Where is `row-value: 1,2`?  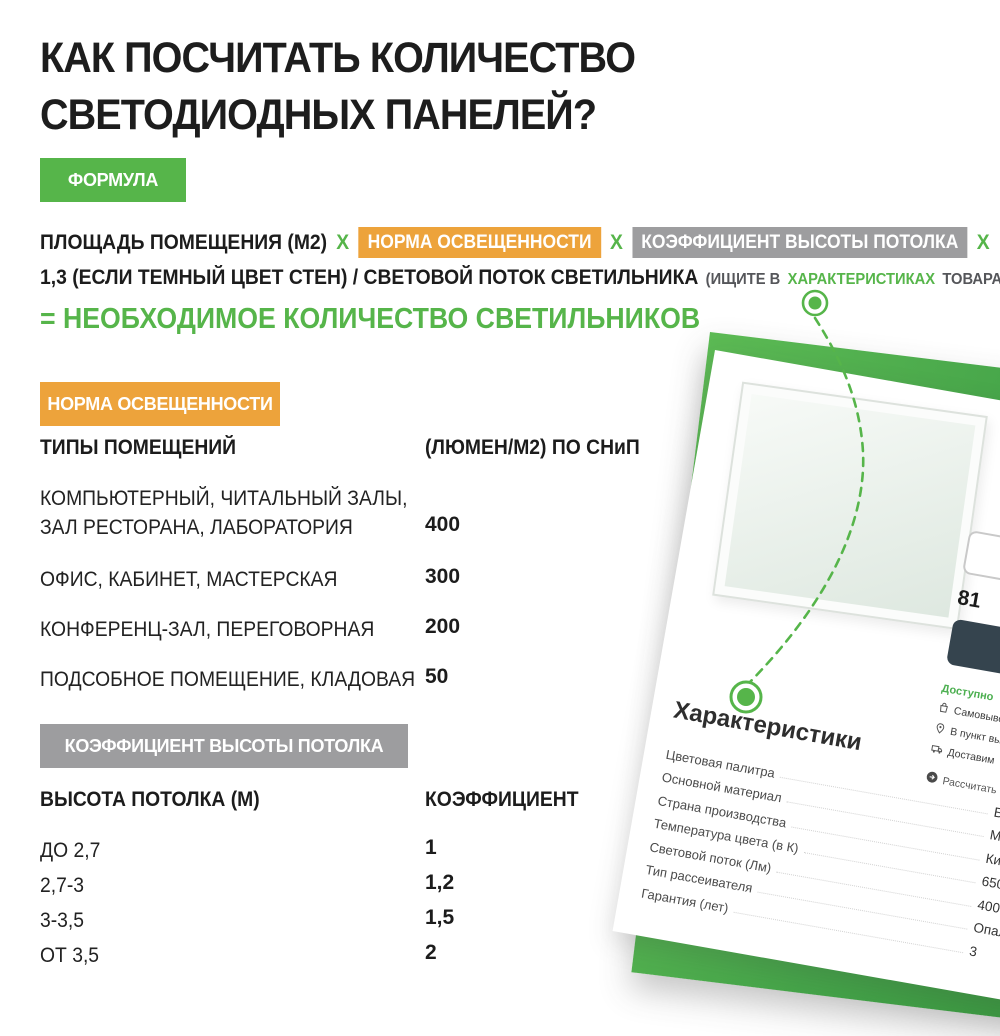 row-value: 1,2 is located at coordinates (440, 882).